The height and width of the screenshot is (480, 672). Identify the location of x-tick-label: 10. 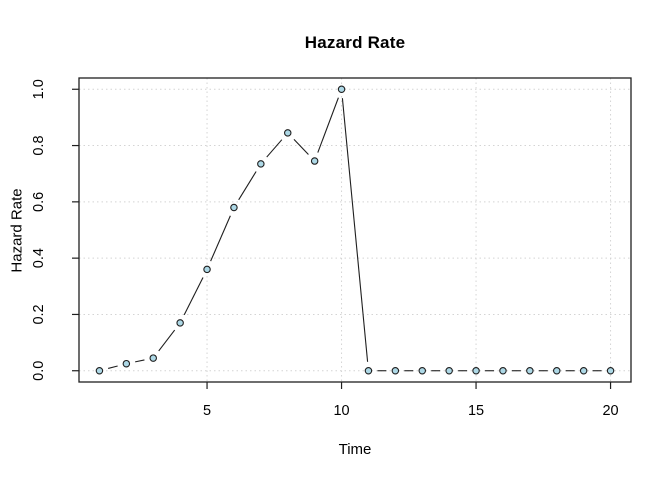
(341, 411).